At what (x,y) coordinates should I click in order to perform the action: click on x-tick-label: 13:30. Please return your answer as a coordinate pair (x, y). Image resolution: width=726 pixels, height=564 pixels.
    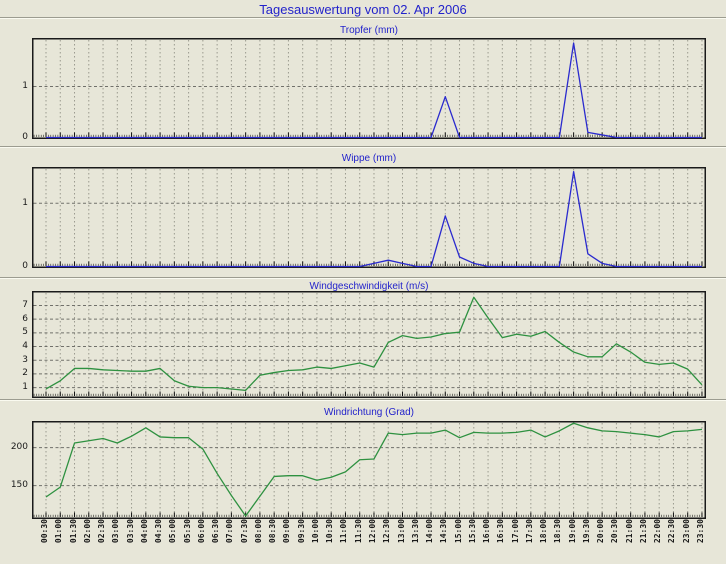
    Looking at the image, I should click on (415, 531).